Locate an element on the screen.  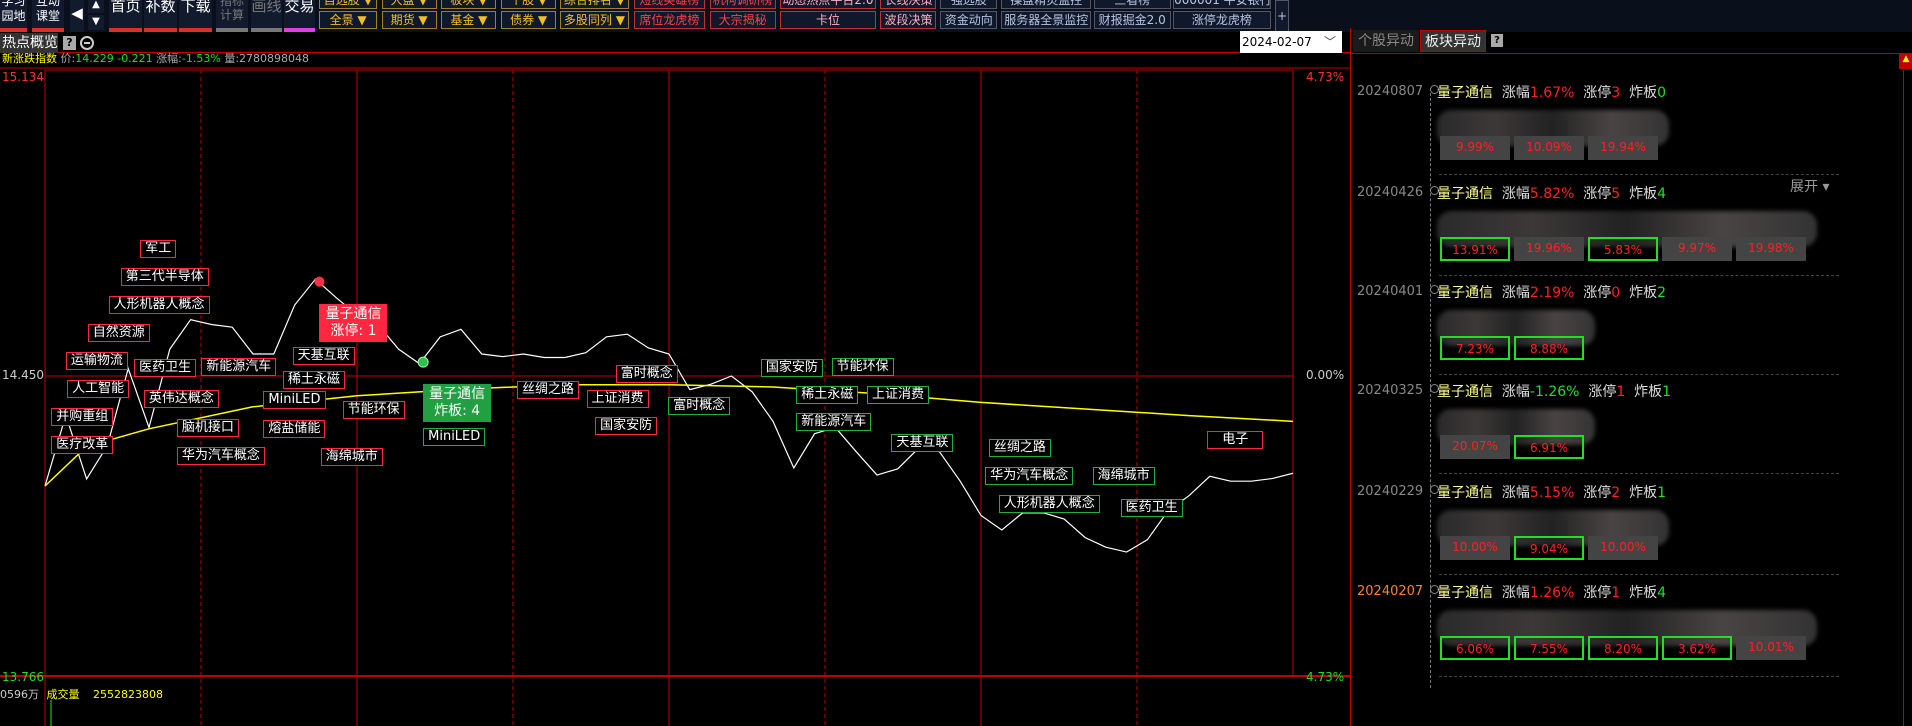
menu-item: 机构调研榜 is located at coordinates (742, 4).